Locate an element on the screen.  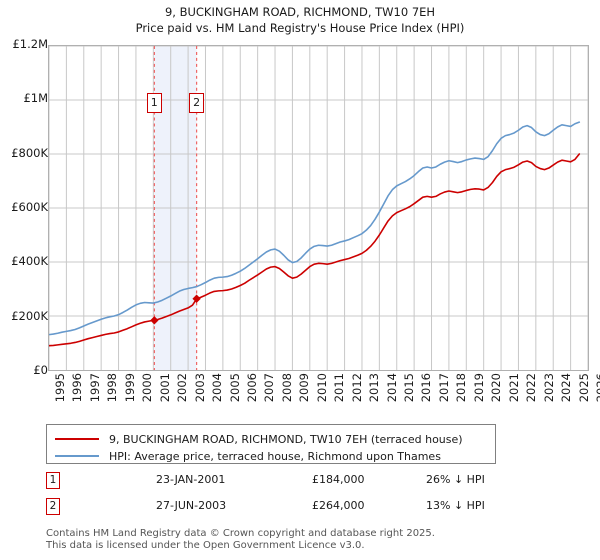
x-tick-label: 2020 is located at coordinates (496, 388).